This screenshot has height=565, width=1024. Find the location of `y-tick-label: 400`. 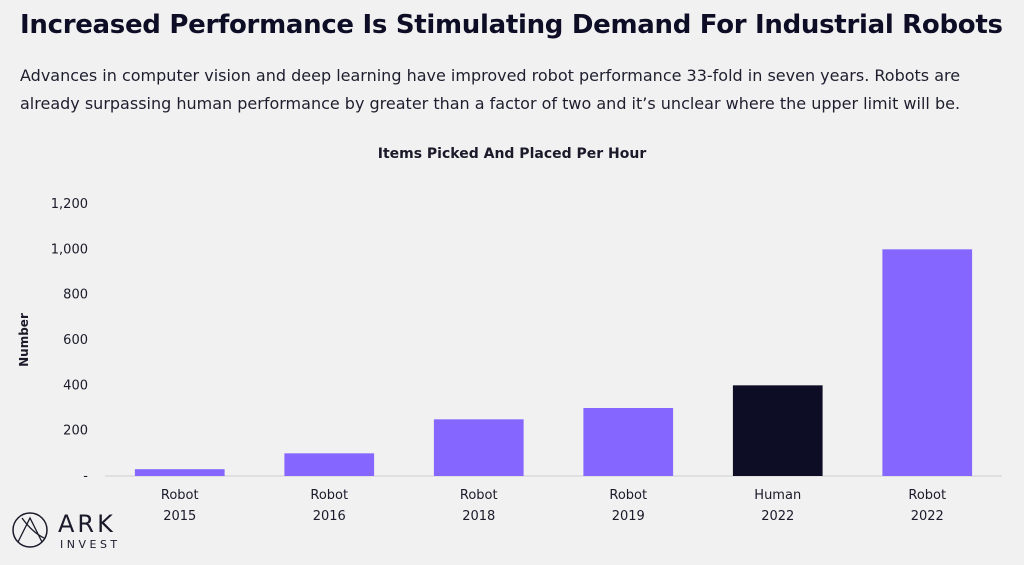

y-tick-label: 400 is located at coordinates (75, 385).